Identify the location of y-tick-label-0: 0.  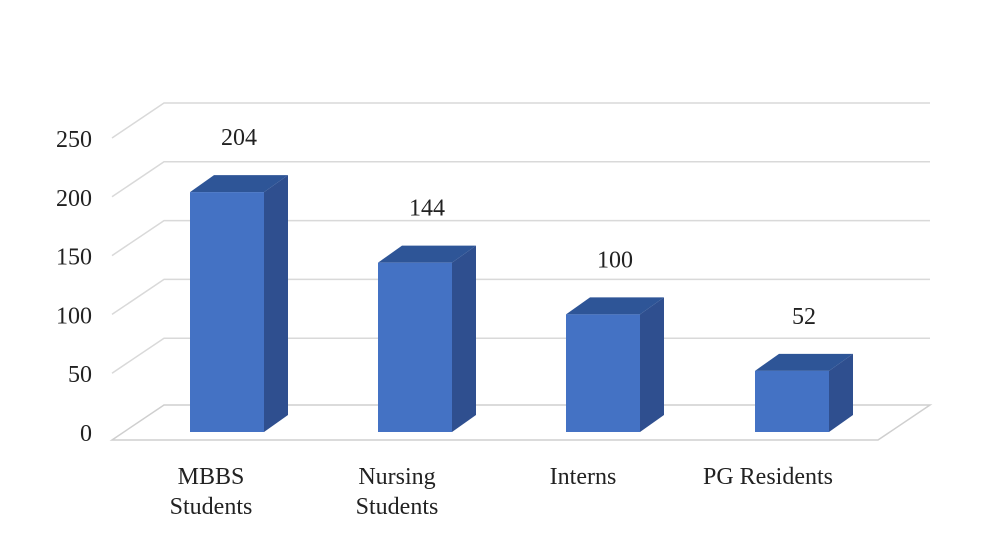
(86, 434).